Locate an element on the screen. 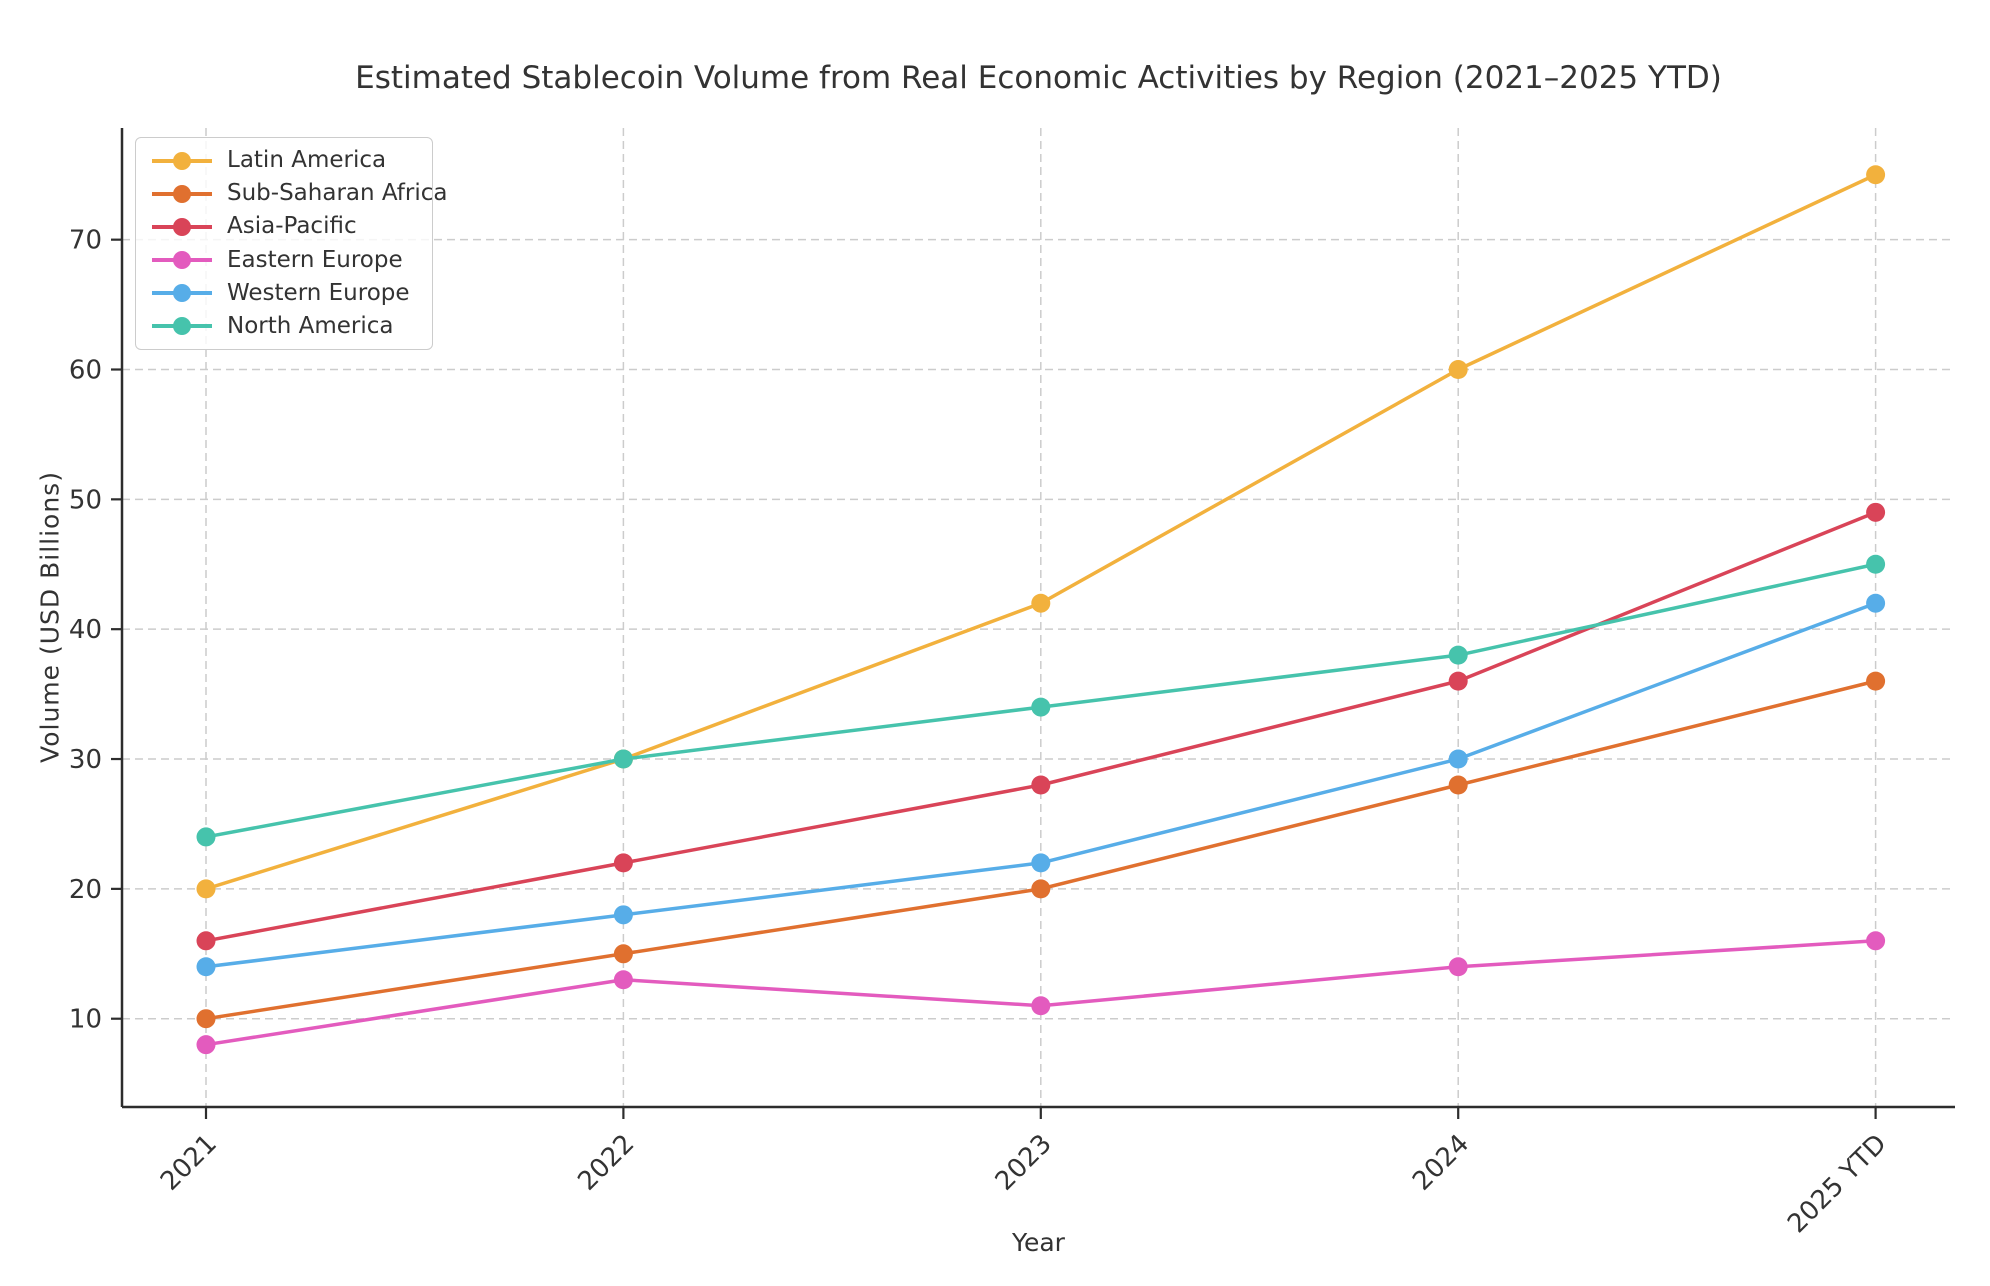 This screenshot has height=1286, width=1990. legend-item: Eastern Europe is located at coordinates (286, 259).